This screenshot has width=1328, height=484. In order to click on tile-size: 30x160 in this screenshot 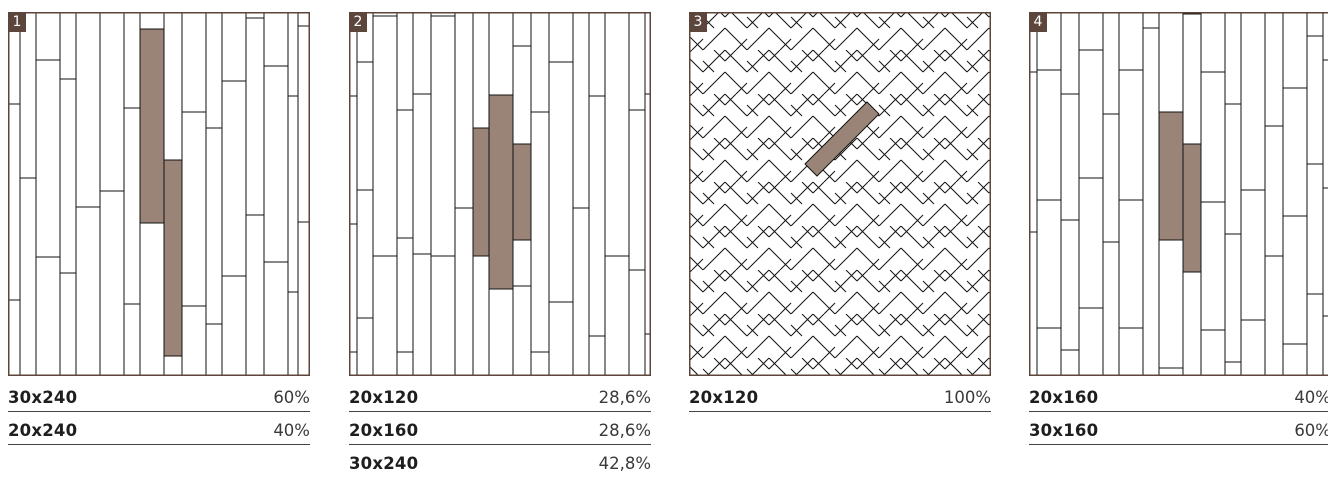, I will do `click(1064, 430)`.